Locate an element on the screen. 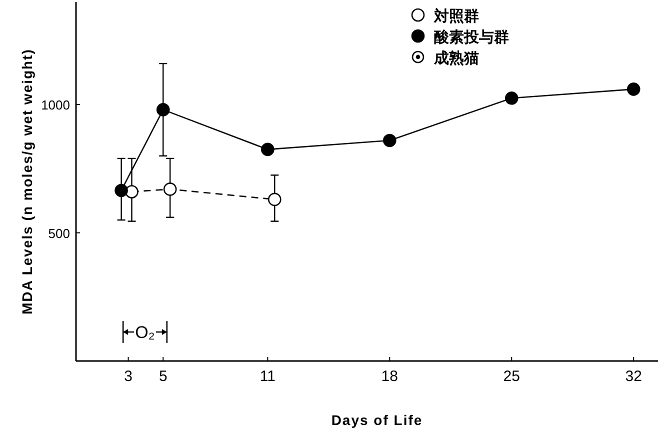 The width and height of the screenshot is (663, 441). x-tick-label: 5 is located at coordinates (163, 376).